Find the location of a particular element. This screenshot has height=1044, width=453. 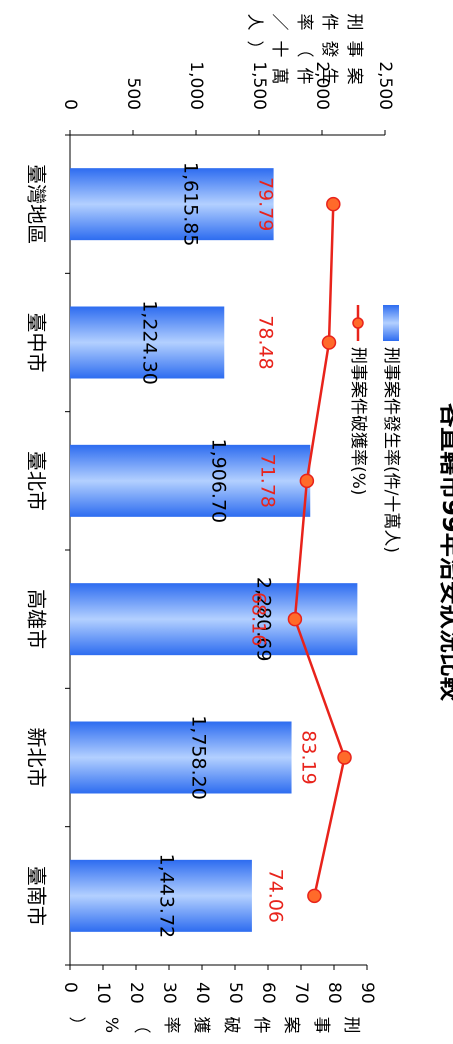

right-tick-label: 0 is located at coordinates (70, 987).